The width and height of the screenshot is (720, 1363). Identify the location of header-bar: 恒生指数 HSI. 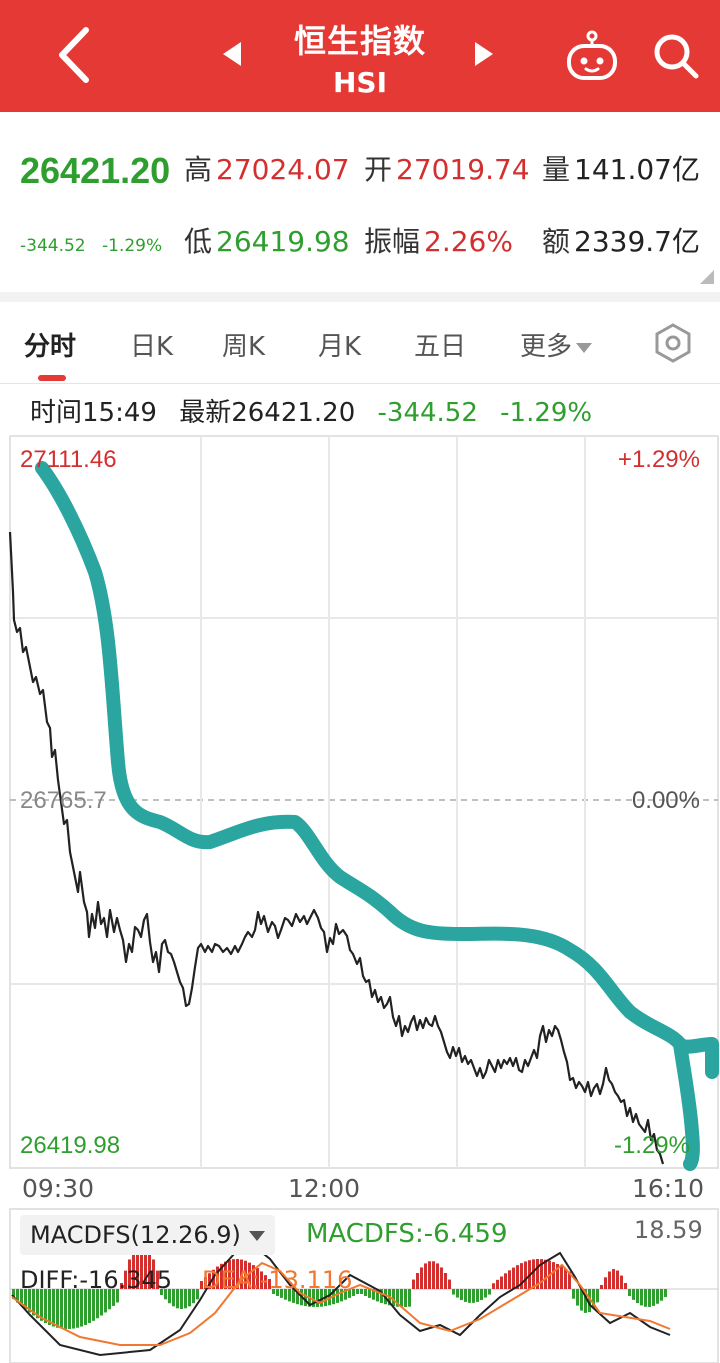
(360, 56).